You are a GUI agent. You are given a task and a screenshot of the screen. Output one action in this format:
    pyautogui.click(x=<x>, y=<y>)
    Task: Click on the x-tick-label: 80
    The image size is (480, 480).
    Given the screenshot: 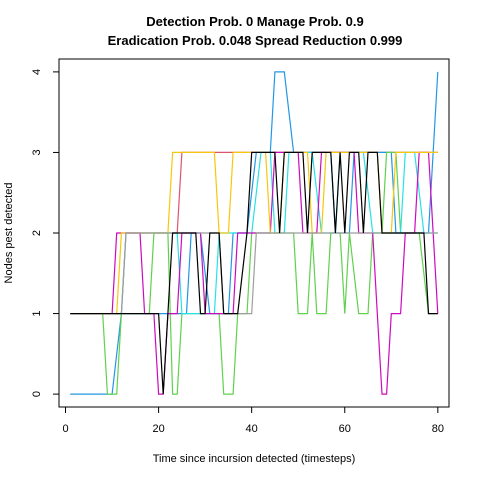 What is the action you would take?
    pyautogui.click(x=438, y=429)
    